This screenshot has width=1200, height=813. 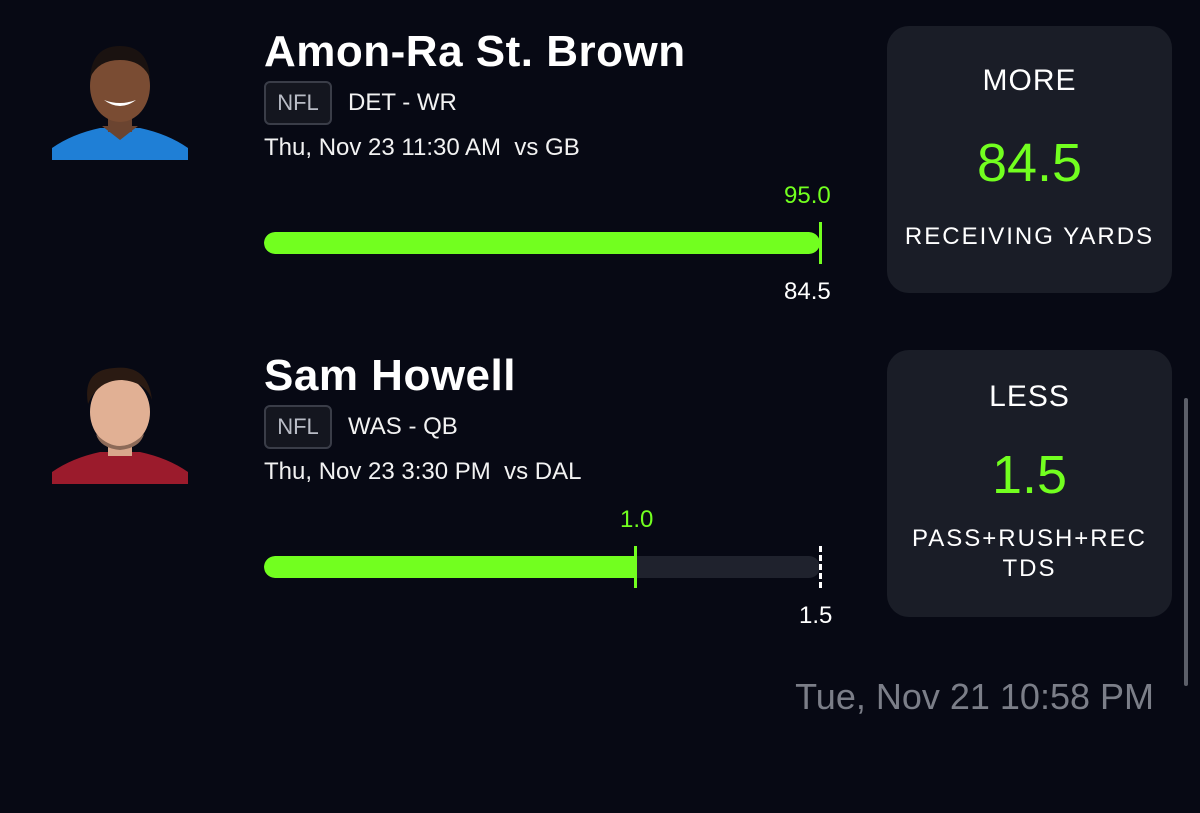 I want to click on line-value: 1.5, so click(x=816, y=615).